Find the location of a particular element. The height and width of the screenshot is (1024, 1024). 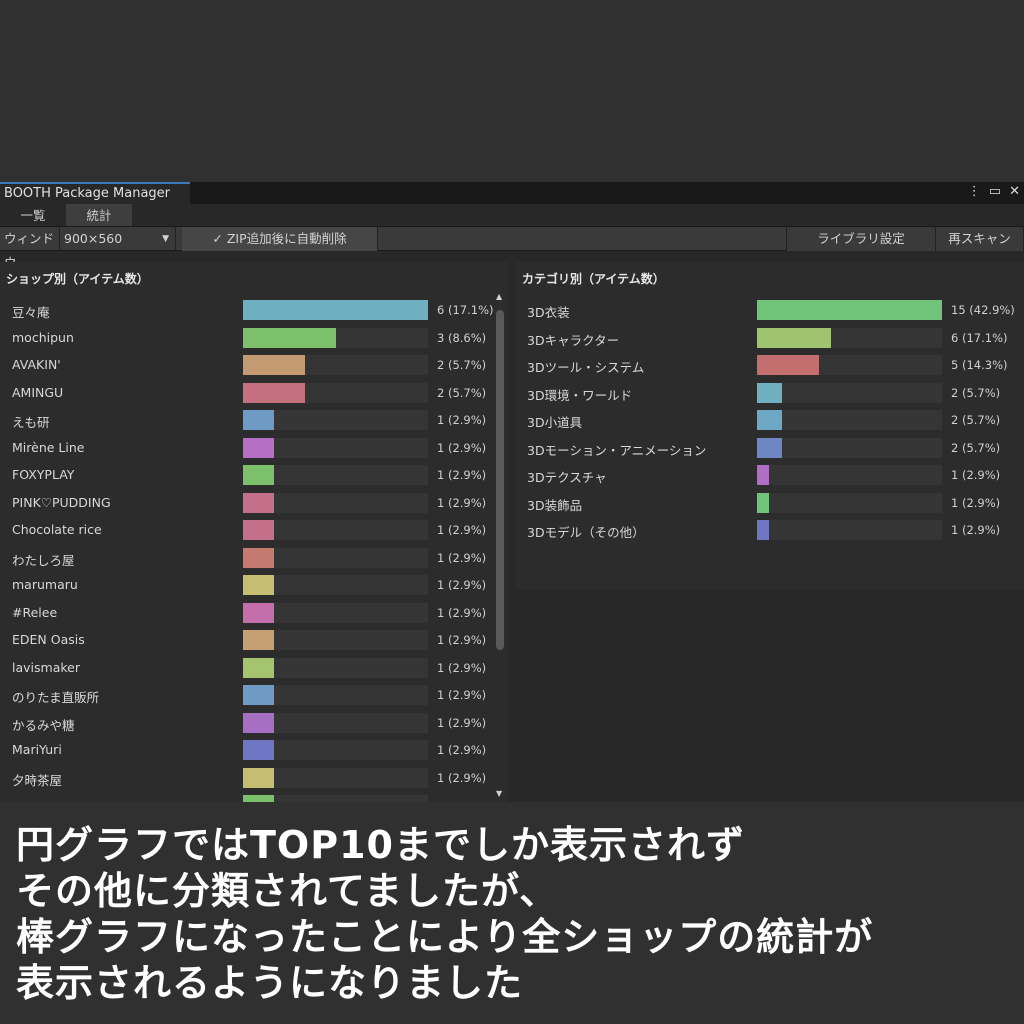

bar-row: marumaru 1 (2.9%) is located at coordinates (254, 586).